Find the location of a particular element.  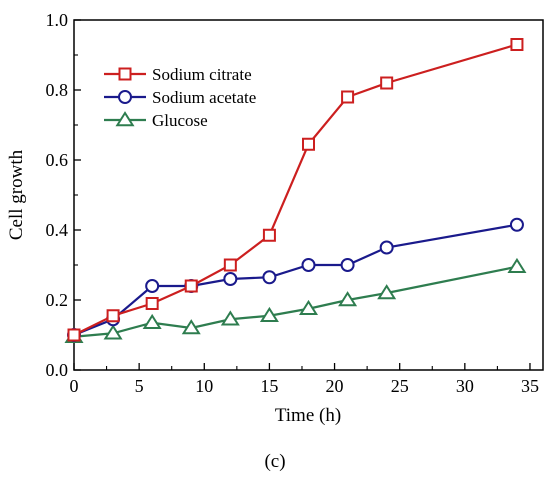

legend-entry: Sodium acetate is located at coordinates (180, 97).